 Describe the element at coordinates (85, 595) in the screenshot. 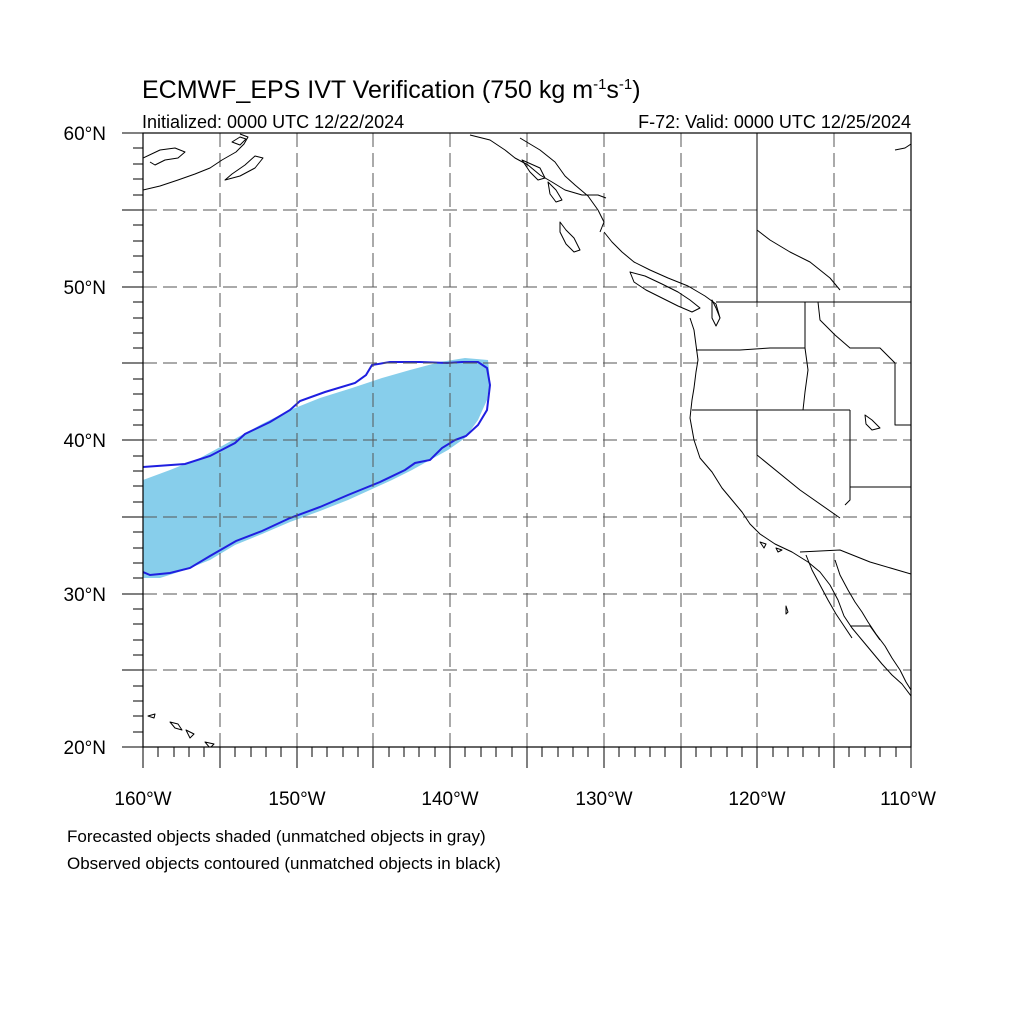

I see `lat-label-30: 30°N` at that location.